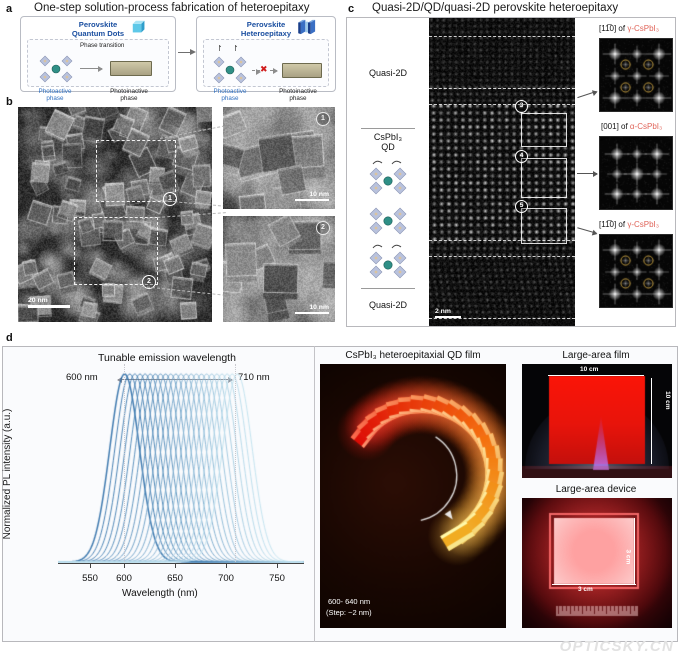  Describe the element at coordinates (616, 646) in the screenshot. I see `watermark: OPTICSKY.CN` at that location.